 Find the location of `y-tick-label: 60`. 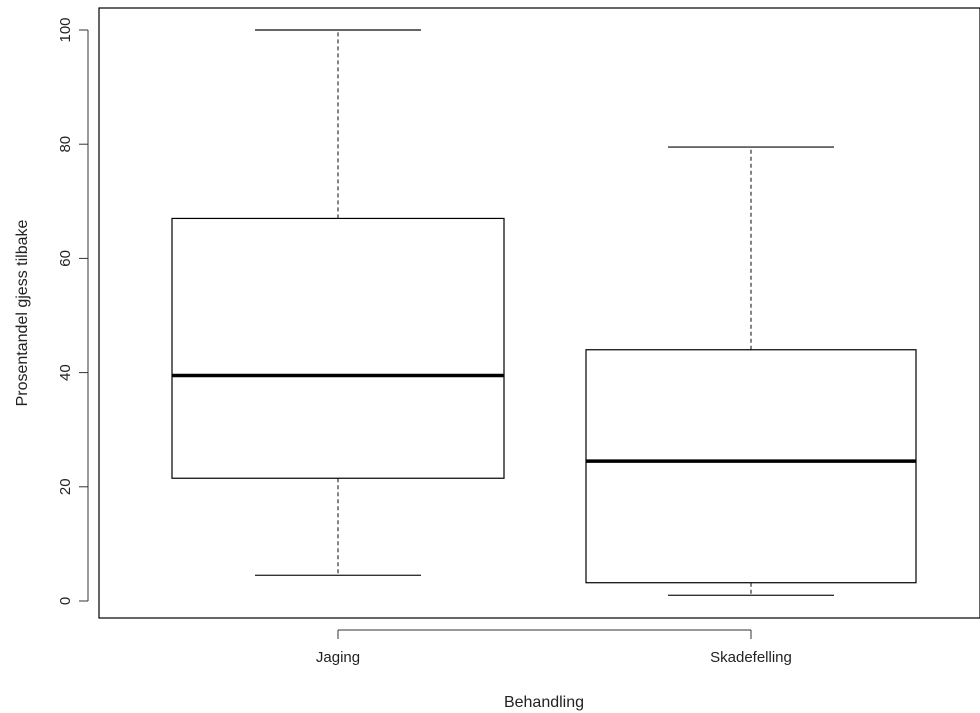

y-tick-label: 60 is located at coordinates (65, 258).